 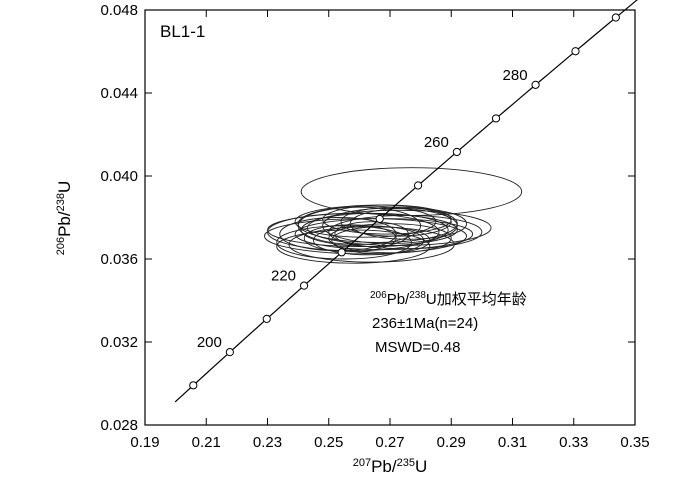 What do you see at coordinates (515, 75) in the screenshot?
I see `concordia-age-label: 280` at bounding box center [515, 75].